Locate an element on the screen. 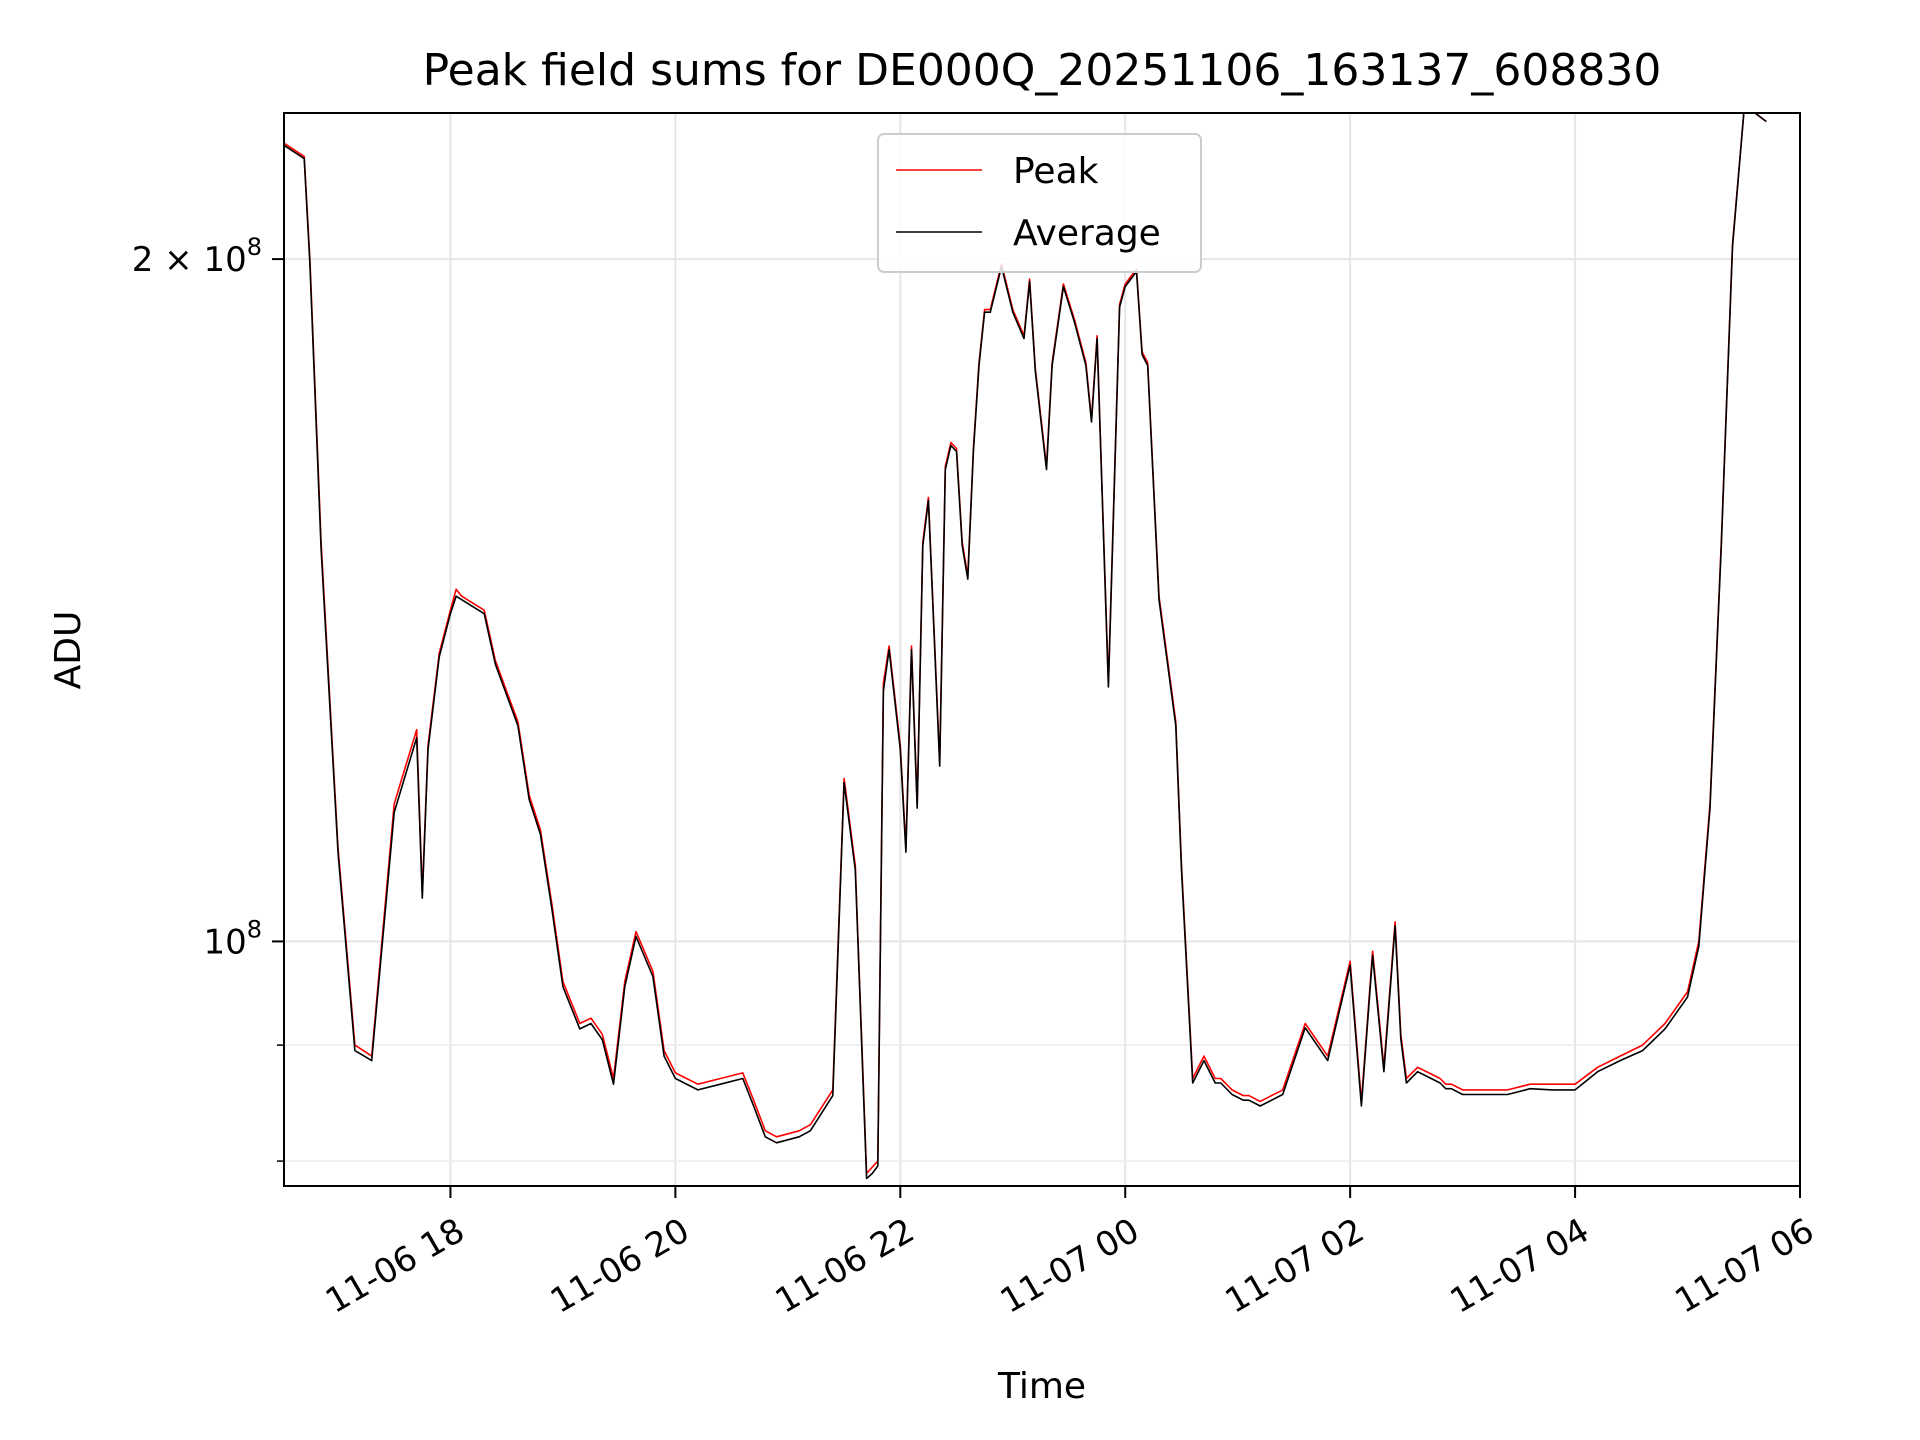  legend: Peak Average is located at coordinates (1039, 203).